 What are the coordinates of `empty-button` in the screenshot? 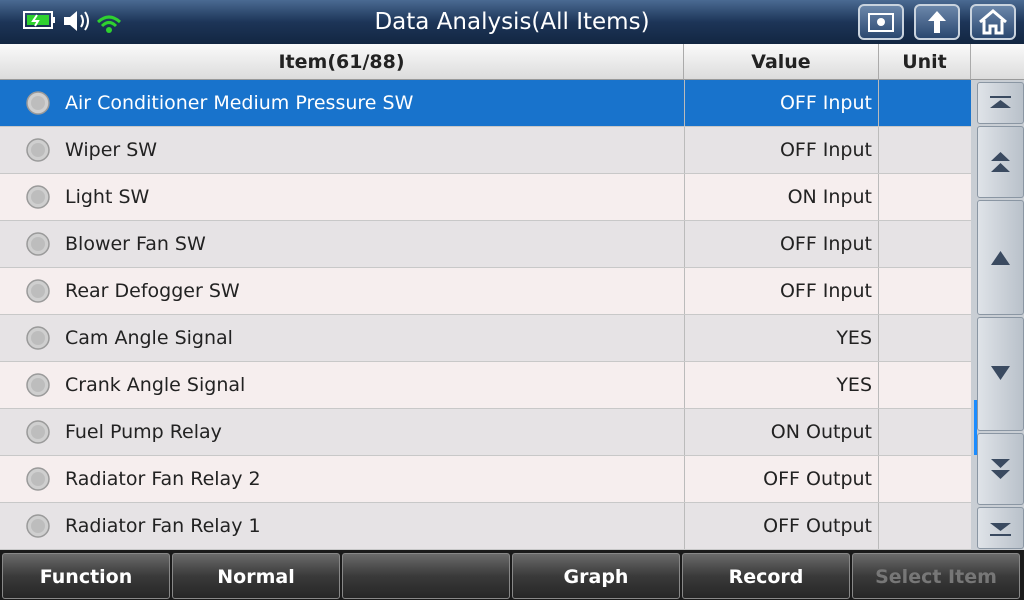 It's located at (426, 576).